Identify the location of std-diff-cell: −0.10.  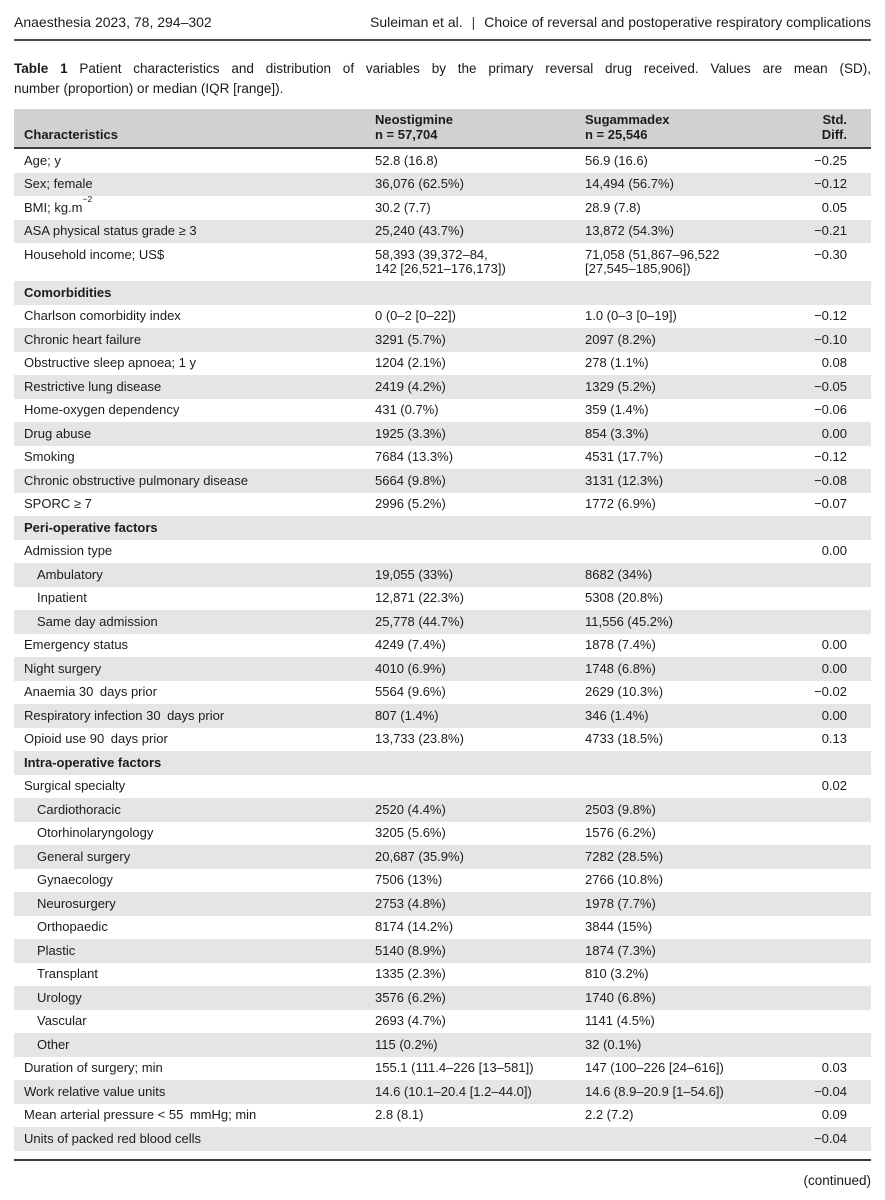
(830, 339).